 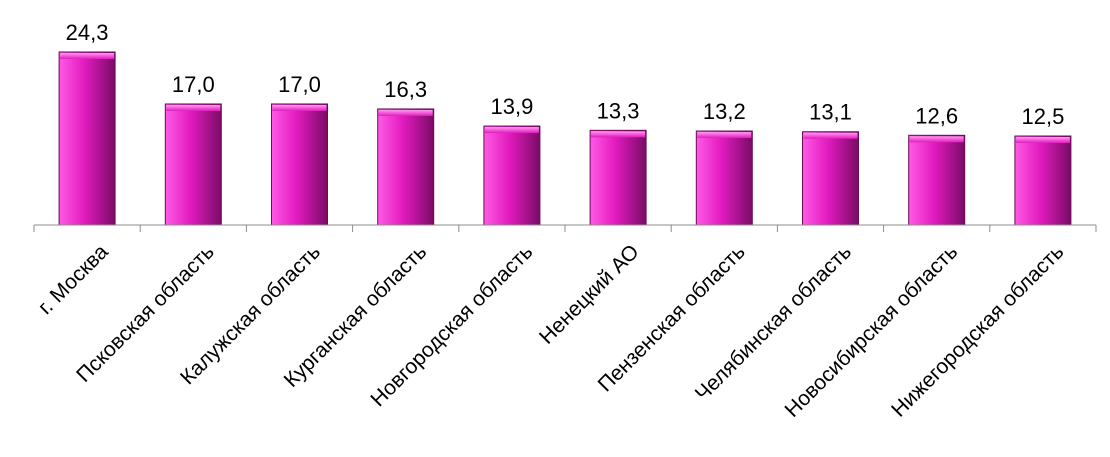 What do you see at coordinates (830, 112) in the screenshot?
I see `data-label: 13,1` at bounding box center [830, 112].